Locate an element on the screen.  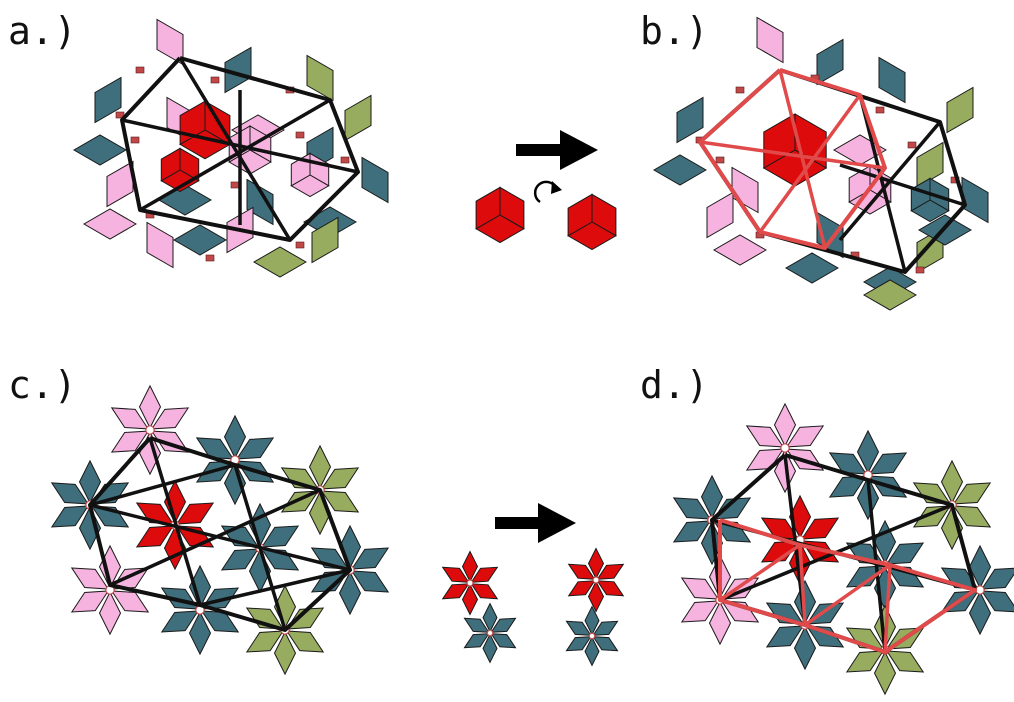
panel-c-label: c.) is located at coordinates (42, 385).